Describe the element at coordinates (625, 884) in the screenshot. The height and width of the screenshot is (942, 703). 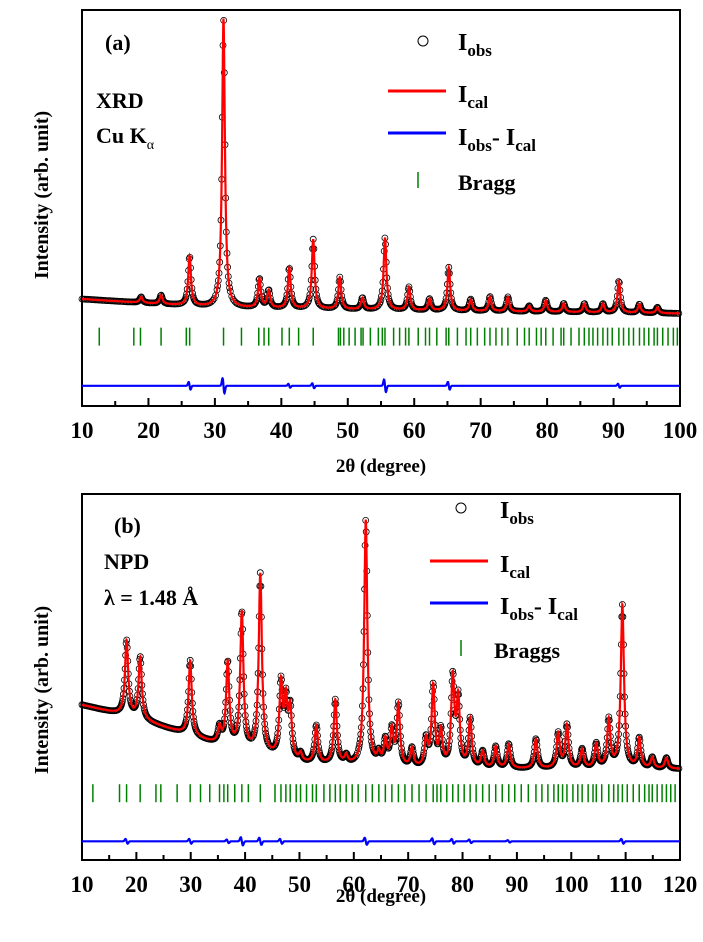
I see `x-tick-label: 110` at that location.